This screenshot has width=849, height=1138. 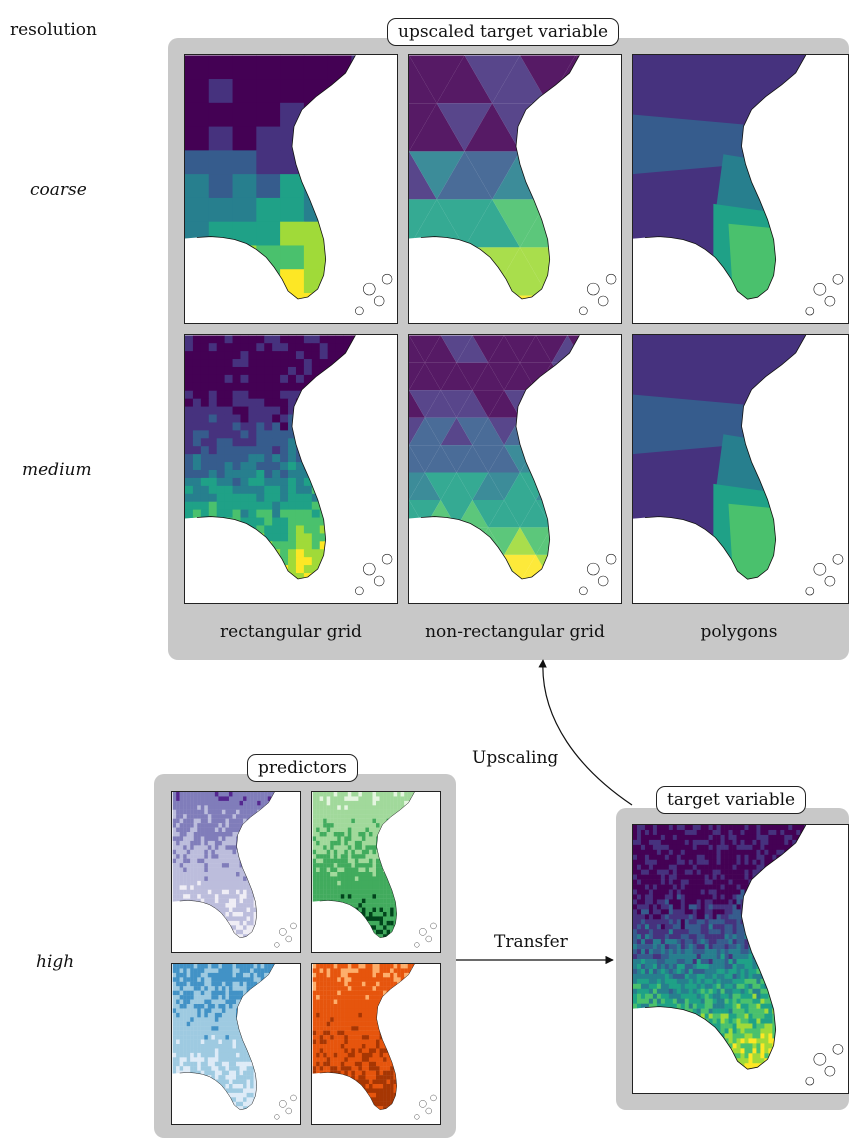 I want to click on resolution-header: resolution, so click(x=53, y=30).